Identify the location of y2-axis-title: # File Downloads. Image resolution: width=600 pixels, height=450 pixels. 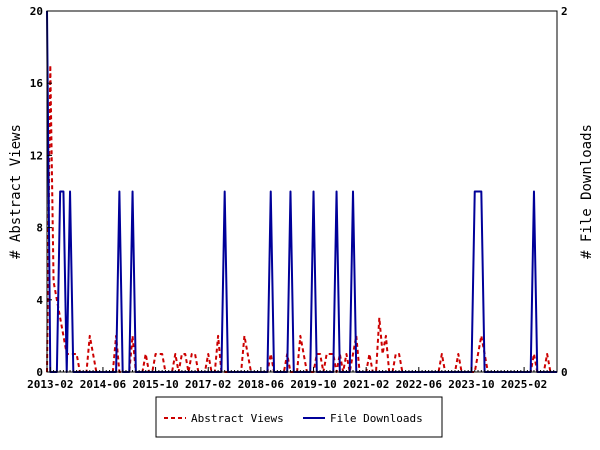
(587, 191).